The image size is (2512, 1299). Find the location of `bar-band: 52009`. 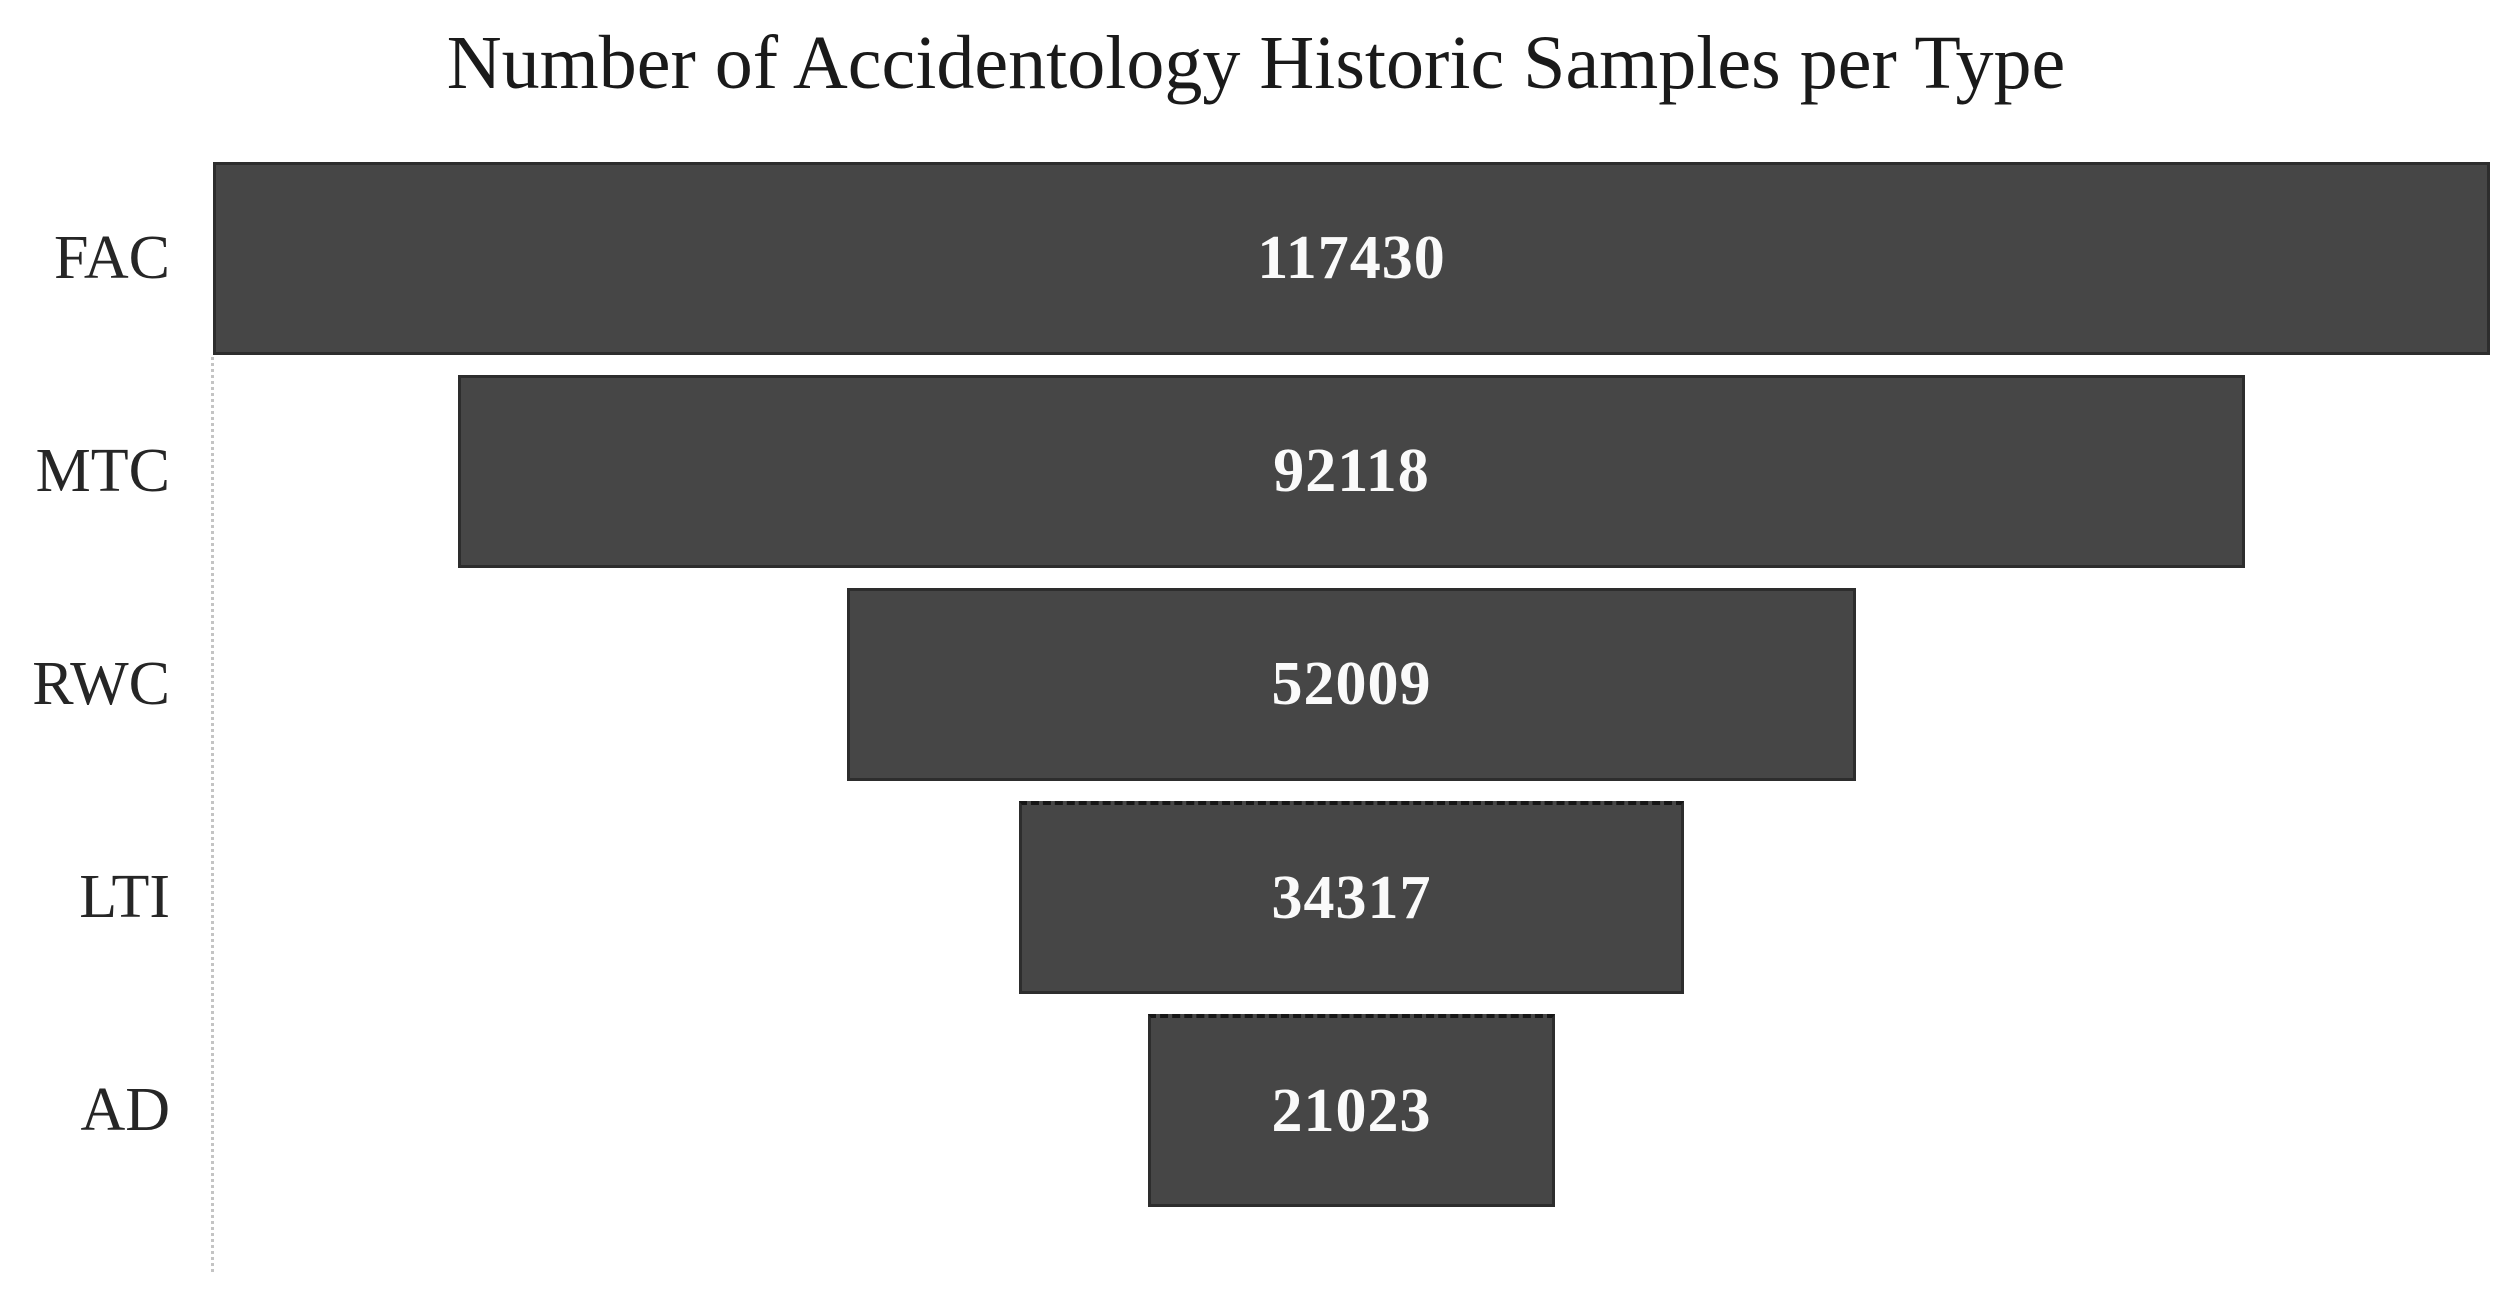

bar-band: 52009 is located at coordinates (1351, 684).